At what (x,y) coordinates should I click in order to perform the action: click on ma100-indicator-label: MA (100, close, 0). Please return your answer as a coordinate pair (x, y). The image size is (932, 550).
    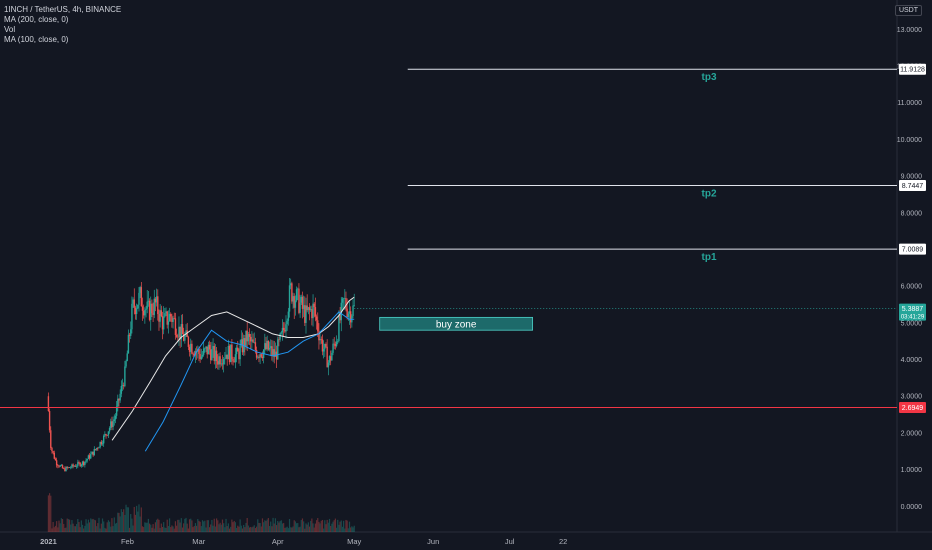
    Looking at the image, I should click on (36, 39).